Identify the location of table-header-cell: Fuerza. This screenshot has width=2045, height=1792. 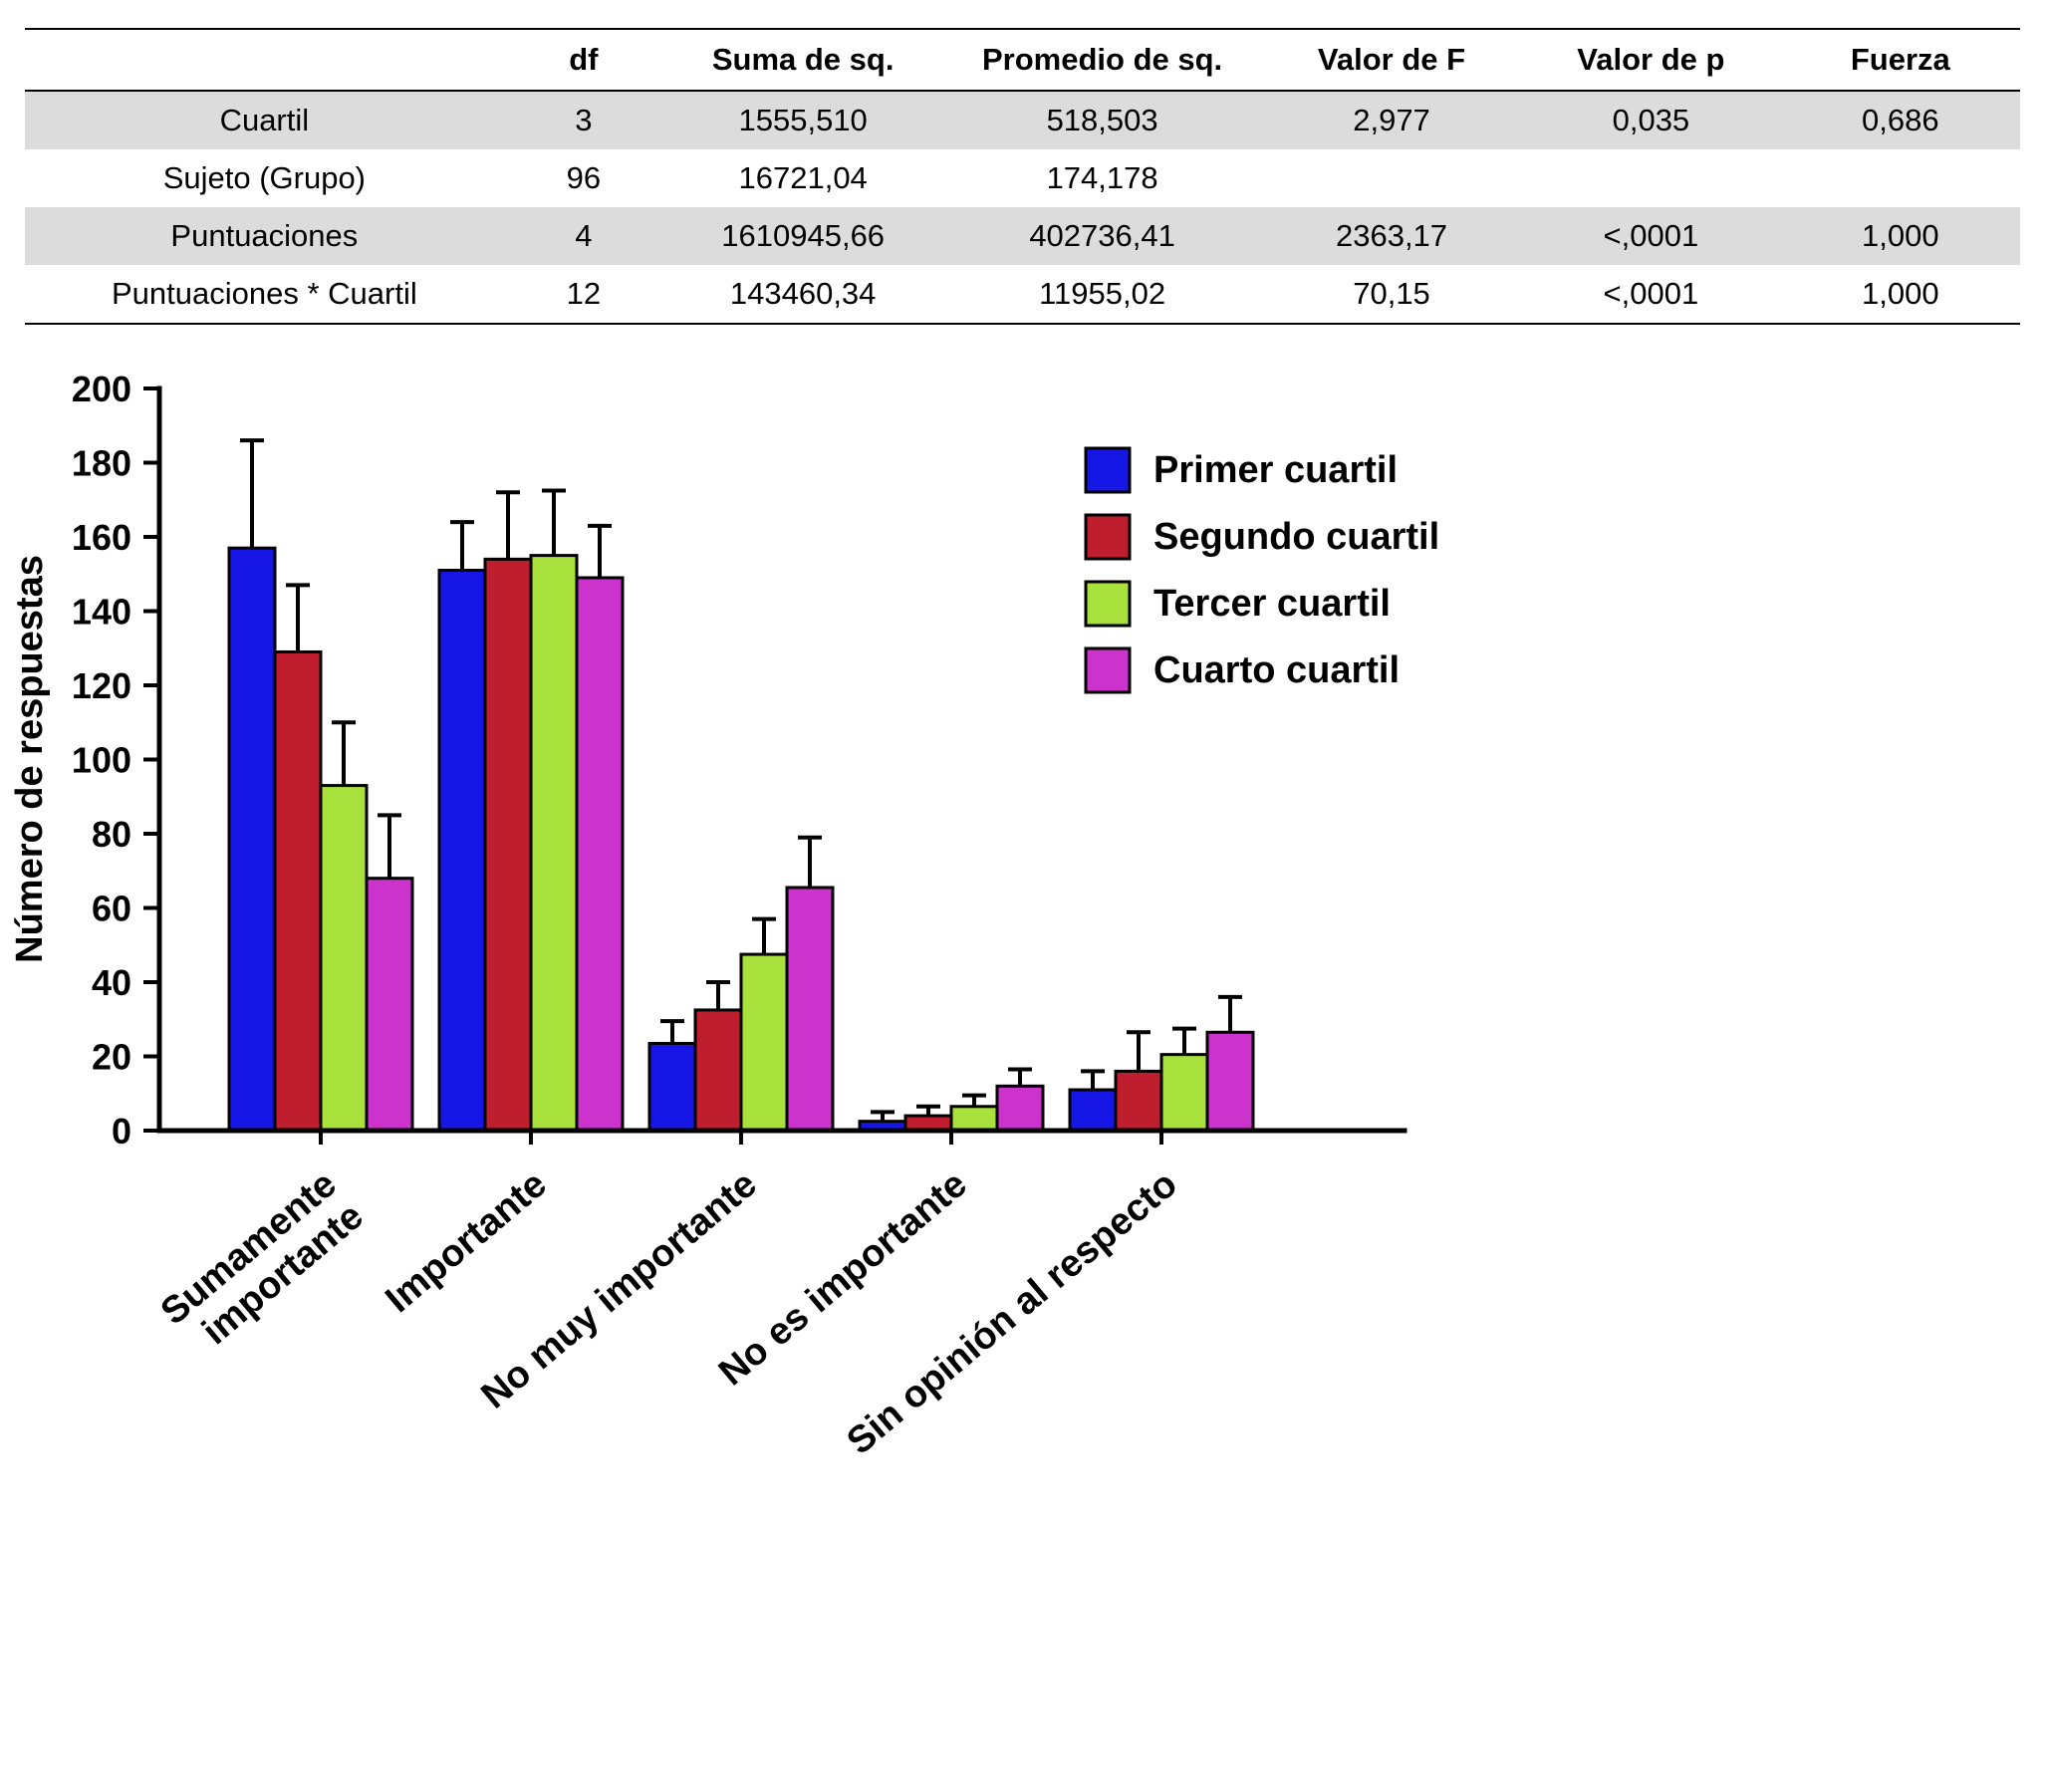
(1900, 59).